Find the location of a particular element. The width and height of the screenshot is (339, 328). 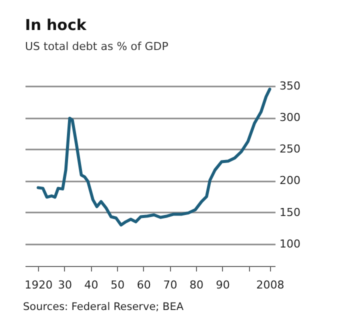

x-tick-label: 90 is located at coordinates (223, 285).